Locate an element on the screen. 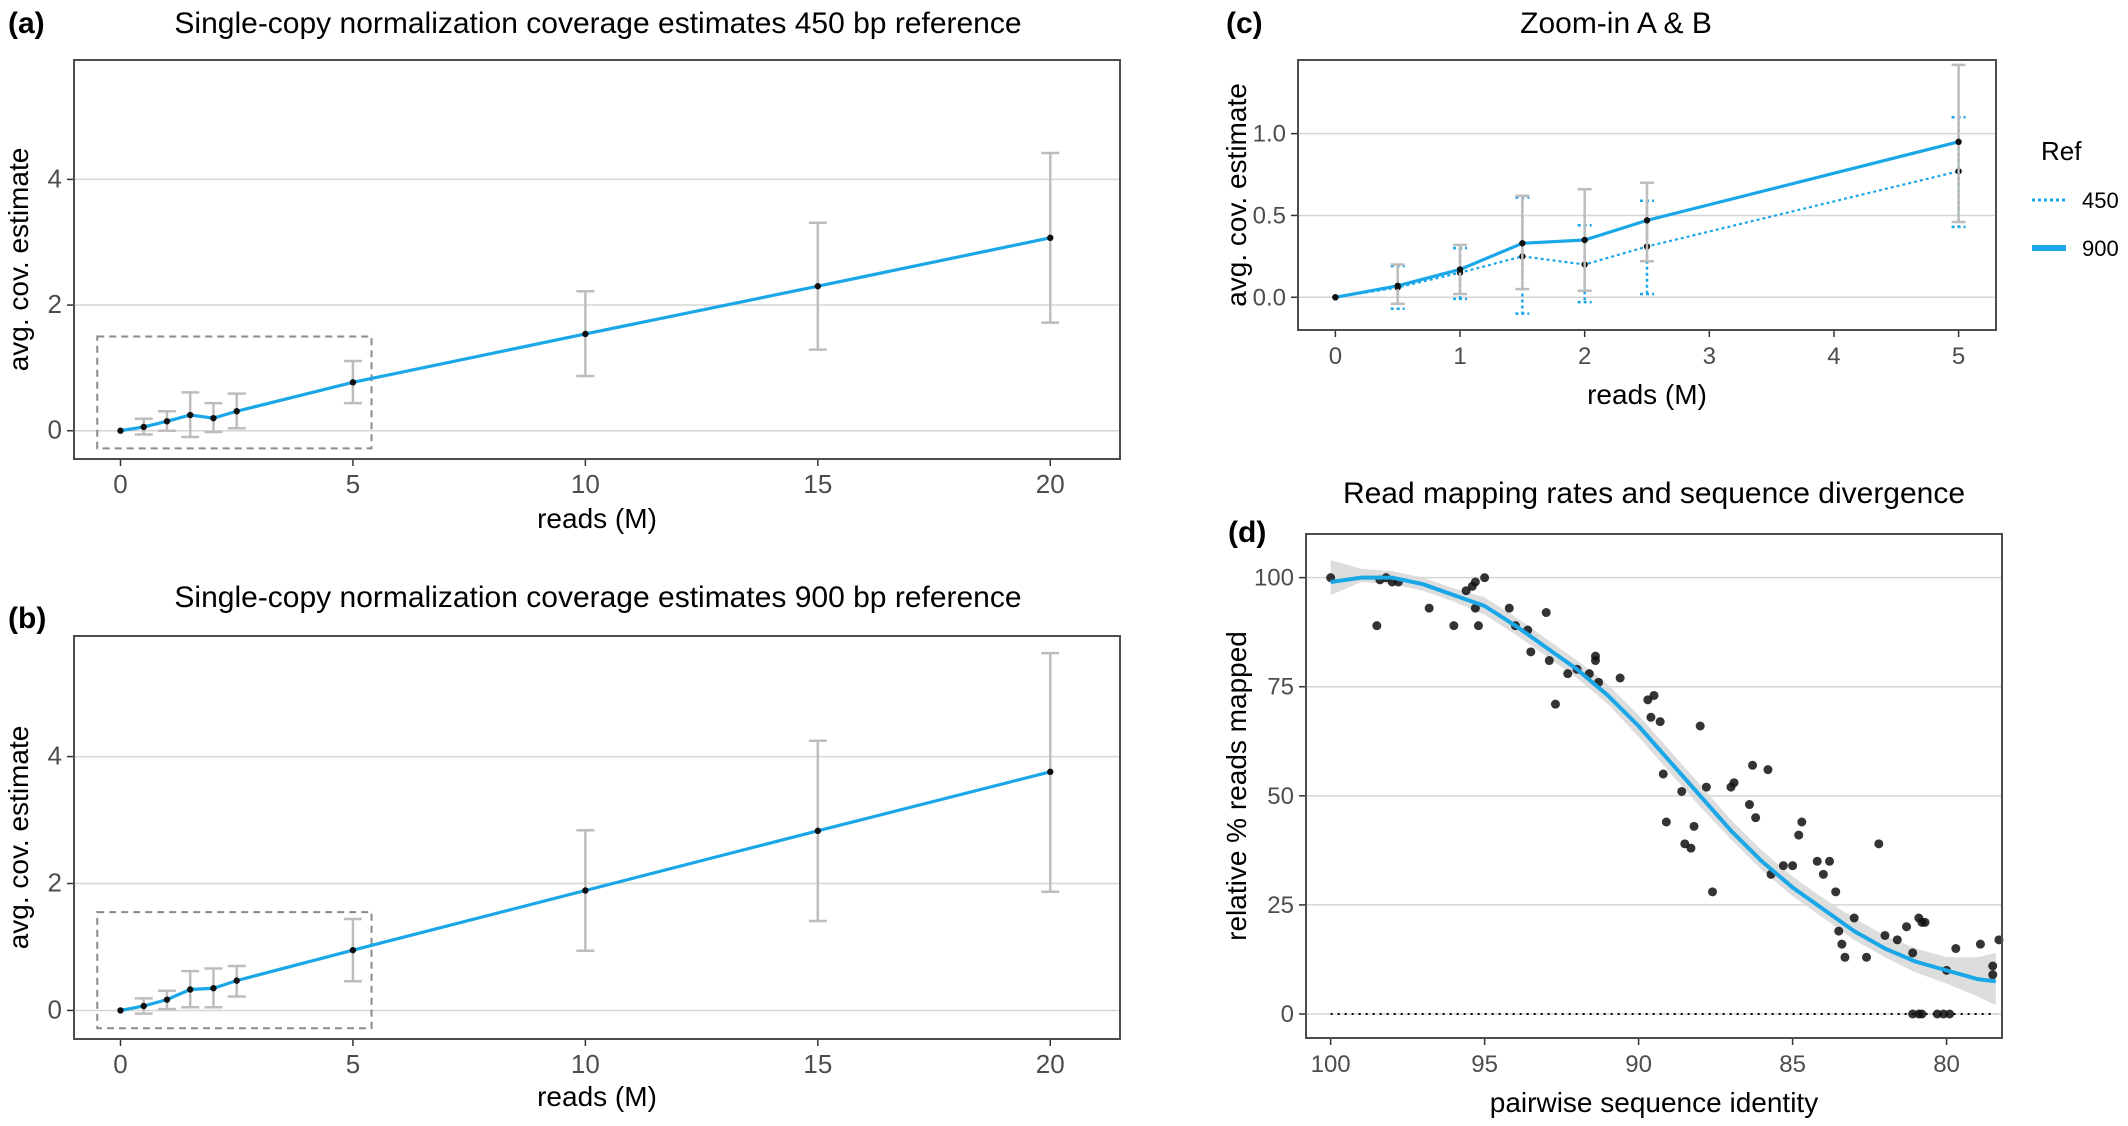 The width and height of the screenshot is (2128, 1126). x-tick-label: 4 is located at coordinates (1833, 356).